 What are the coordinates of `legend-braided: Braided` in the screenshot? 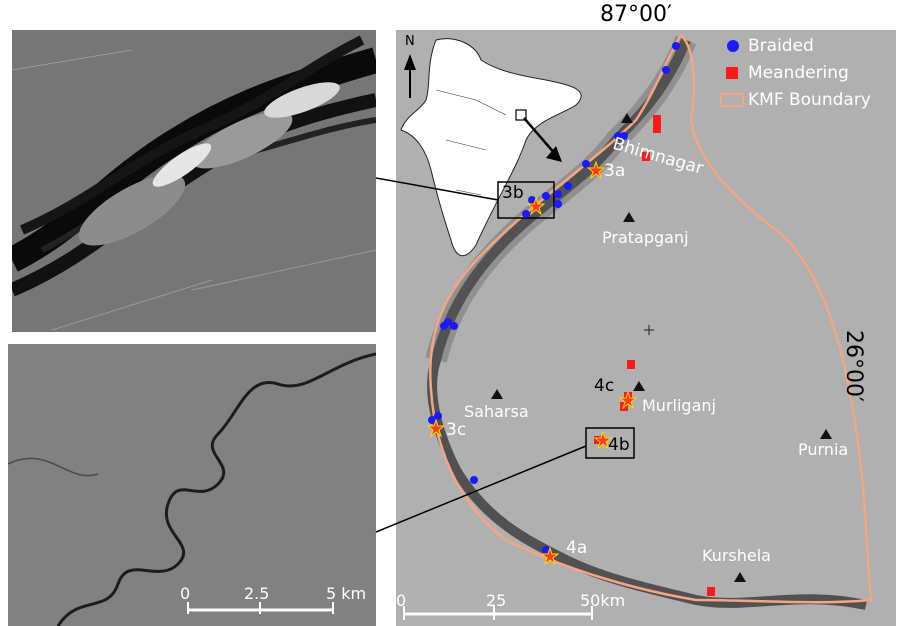 It's located at (781, 46).